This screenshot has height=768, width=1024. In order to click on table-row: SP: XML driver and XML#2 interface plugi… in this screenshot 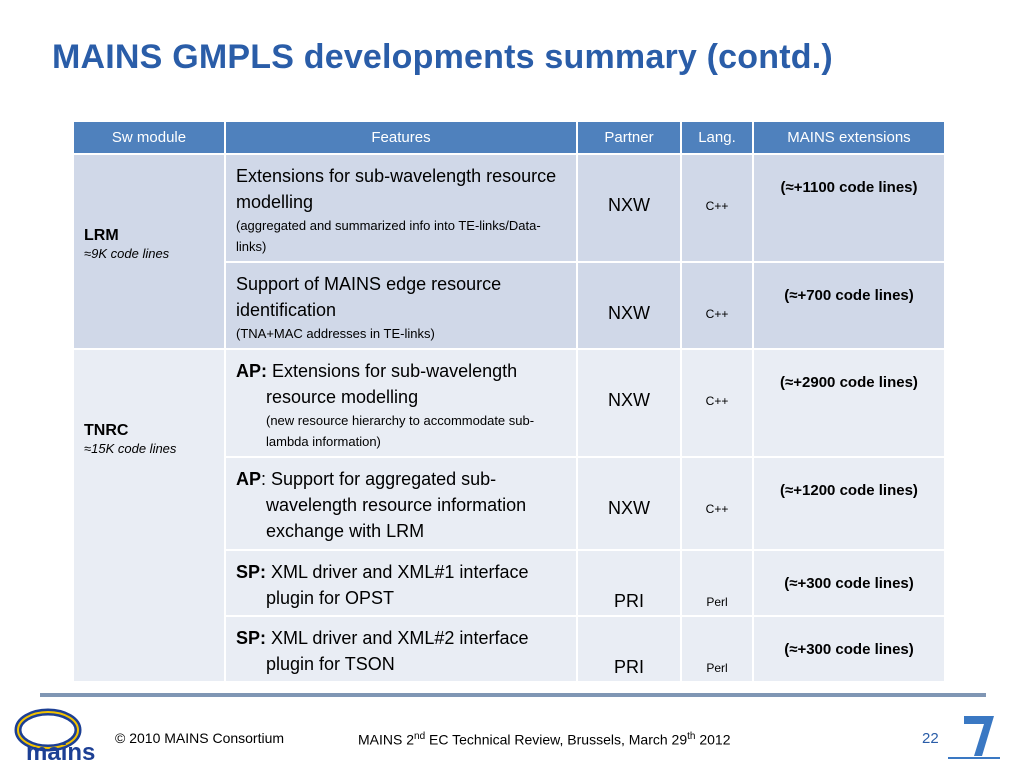, I will do `click(509, 649)`.